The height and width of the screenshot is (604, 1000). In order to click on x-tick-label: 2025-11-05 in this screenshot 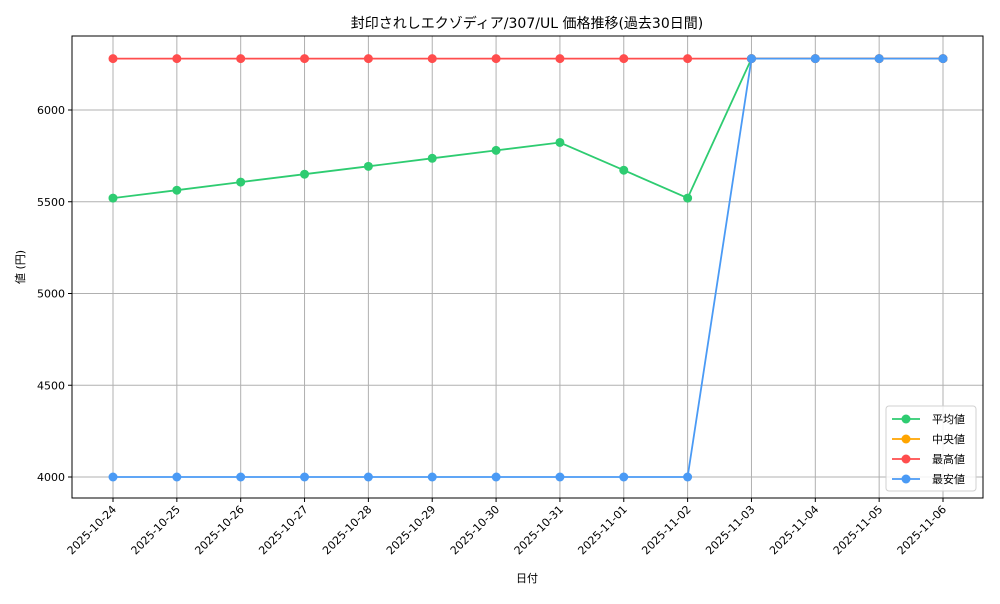, I will do `click(858, 530)`.